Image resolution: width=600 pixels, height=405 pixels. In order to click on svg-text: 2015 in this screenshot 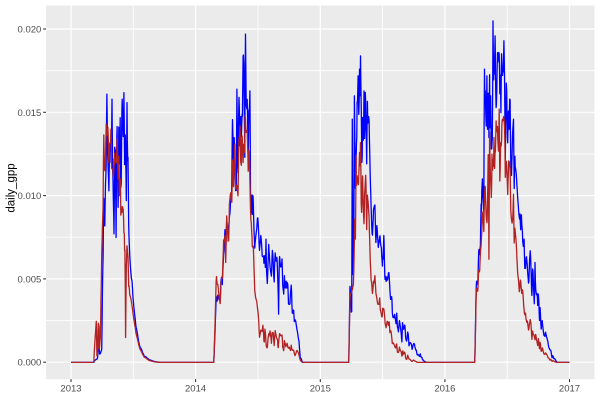, I will do `click(320, 389)`.